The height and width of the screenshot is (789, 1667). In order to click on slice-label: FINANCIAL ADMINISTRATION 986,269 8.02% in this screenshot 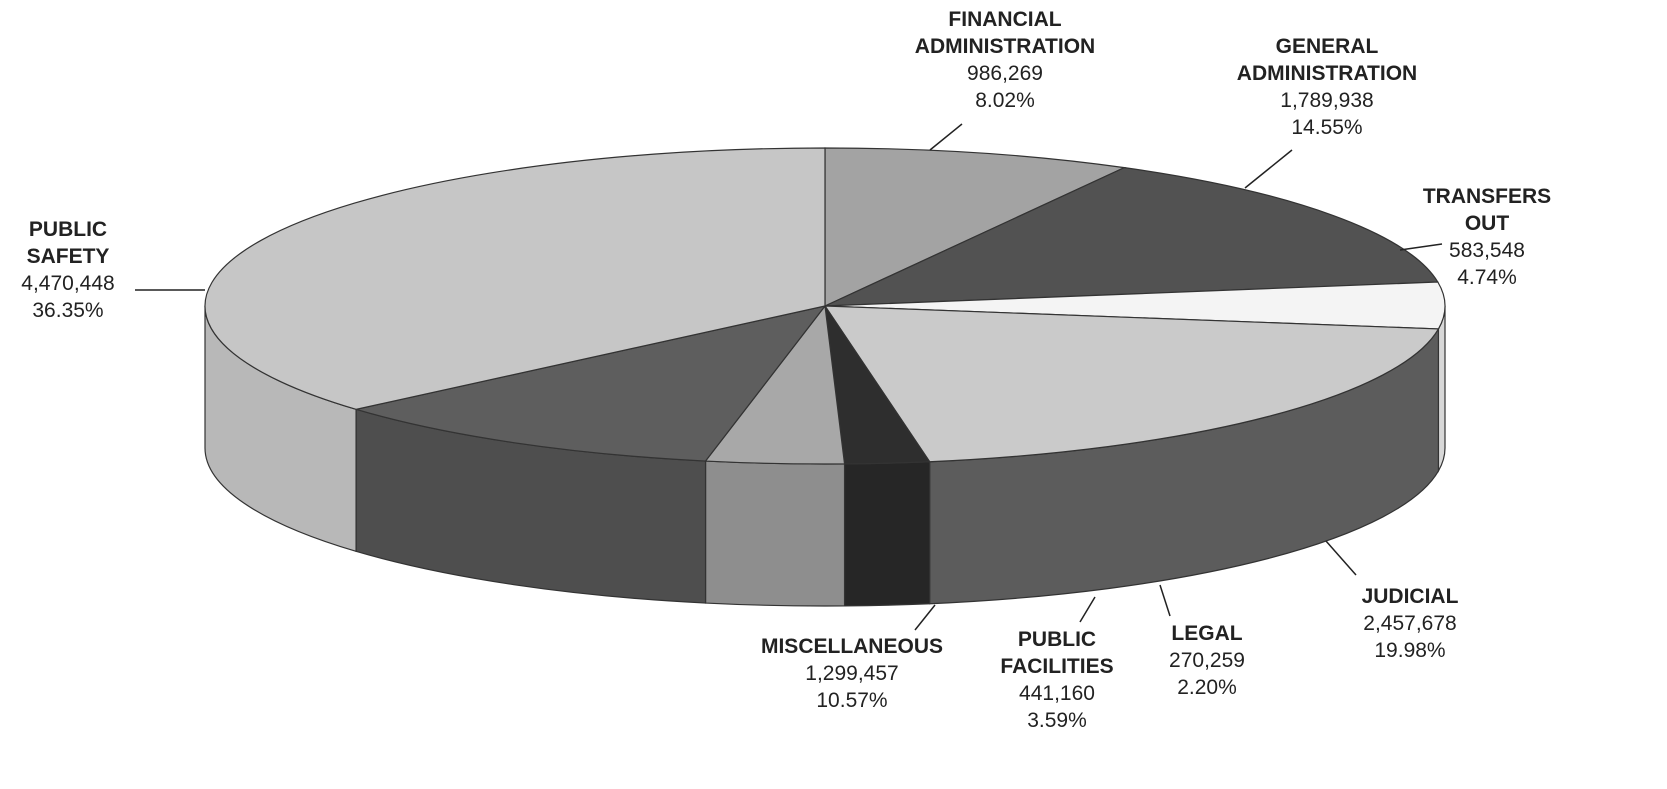, I will do `click(1005, 60)`.